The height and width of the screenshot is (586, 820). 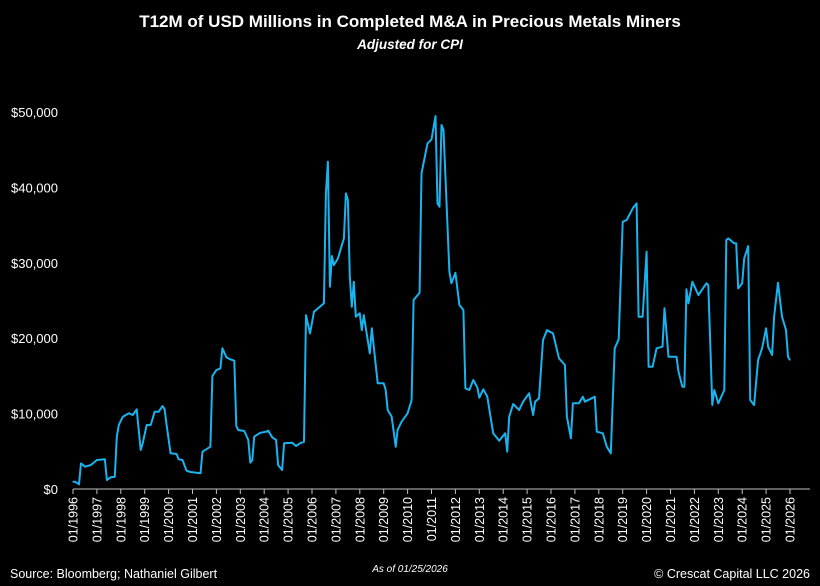 What do you see at coordinates (623, 519) in the screenshot?
I see `x-tick-label: 01/2019` at bounding box center [623, 519].